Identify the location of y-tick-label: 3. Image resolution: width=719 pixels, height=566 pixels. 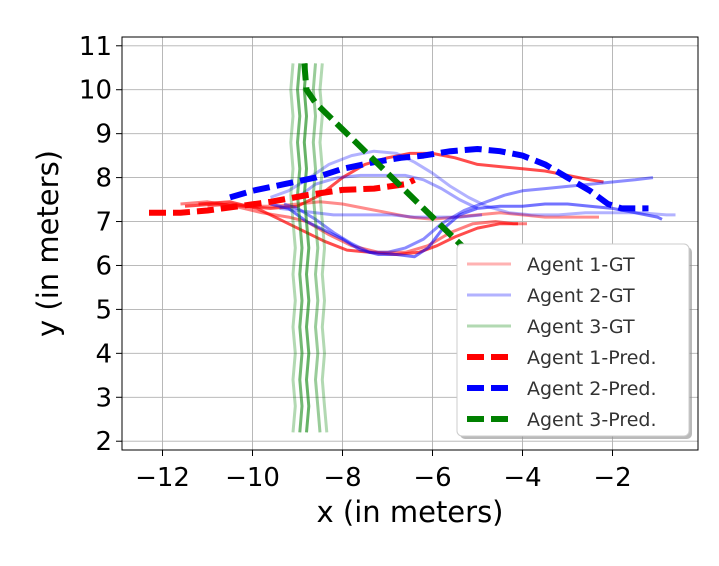
(103, 398).